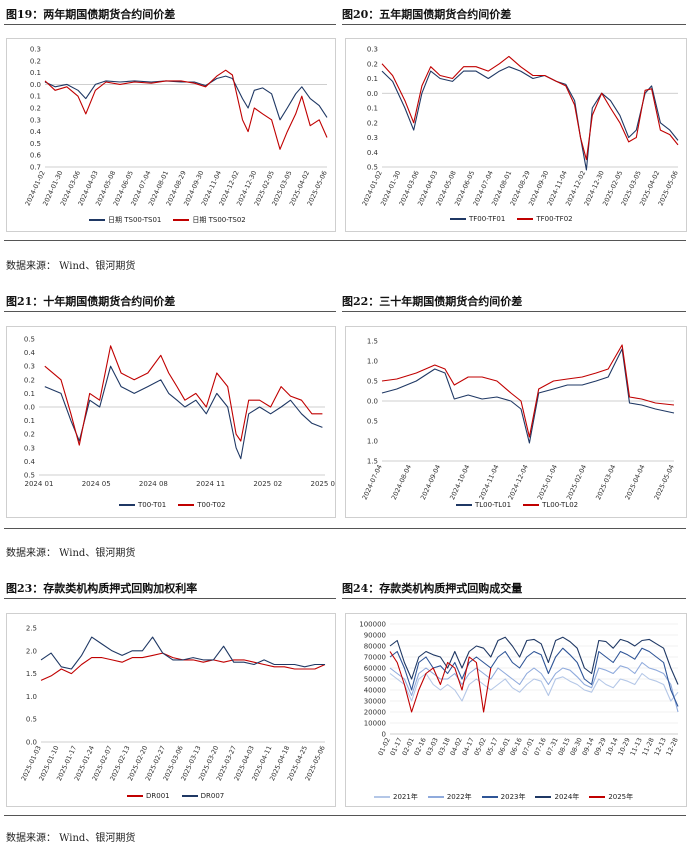  I want to click on fig20-legend-item-2: TF00-TF02, so click(545, 219).